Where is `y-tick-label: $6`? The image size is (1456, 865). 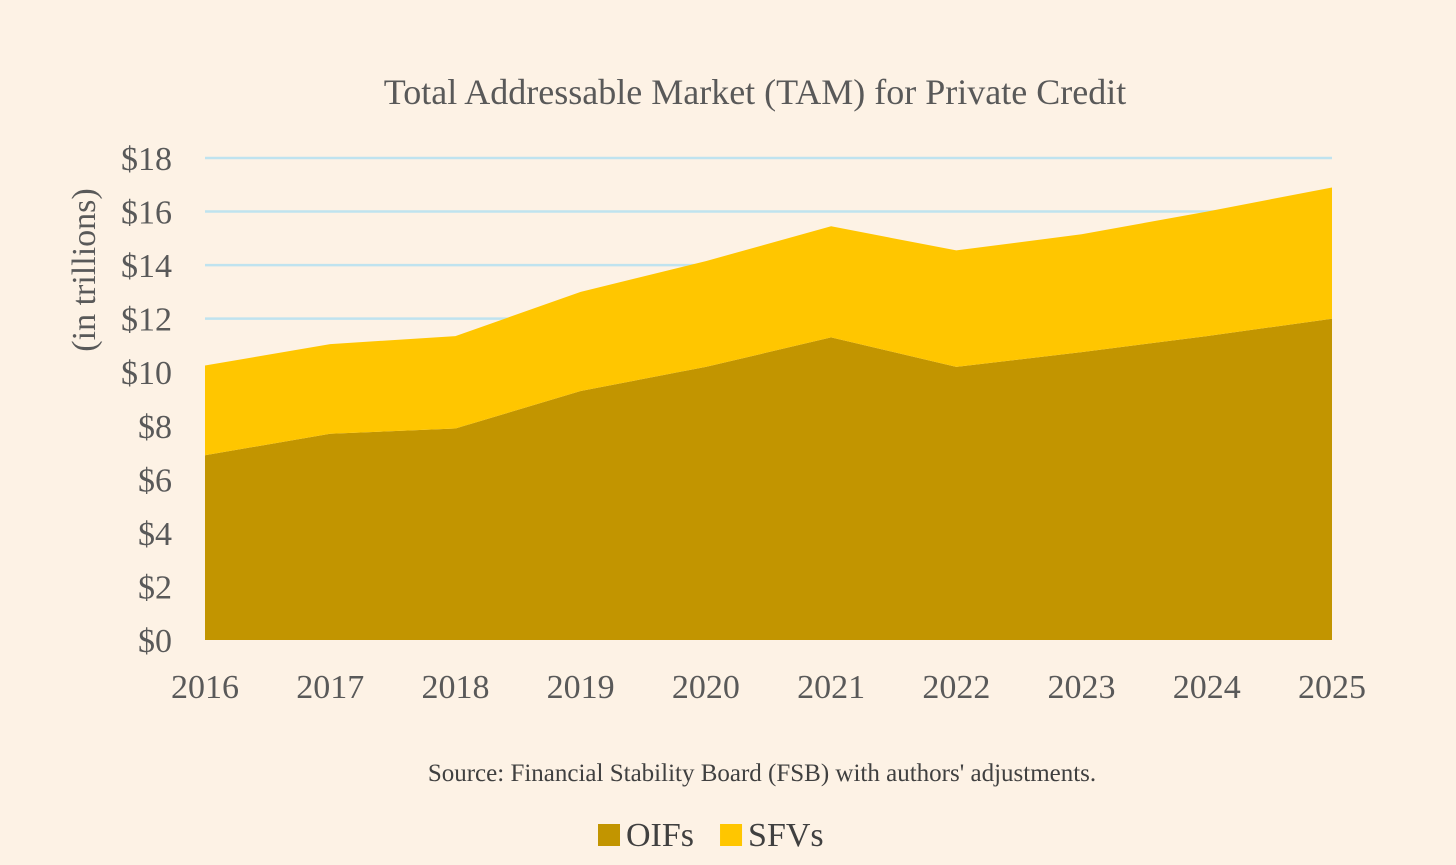
y-tick-label: $6 is located at coordinates (155, 480).